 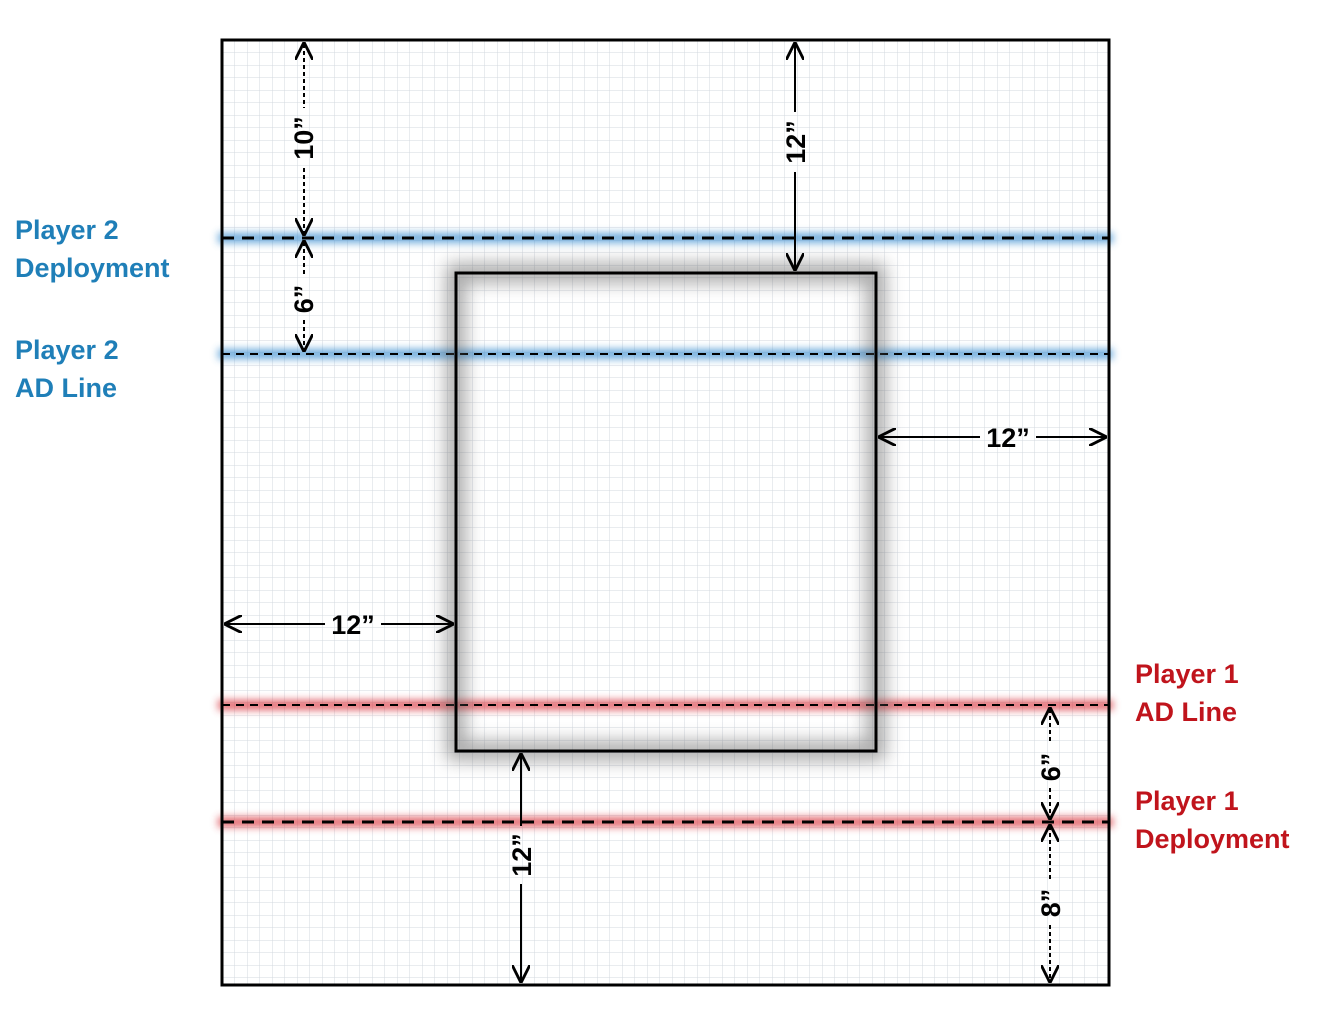 I want to click on dim-p1-deployment-to-bottom: 8”, so click(x=1051, y=903).